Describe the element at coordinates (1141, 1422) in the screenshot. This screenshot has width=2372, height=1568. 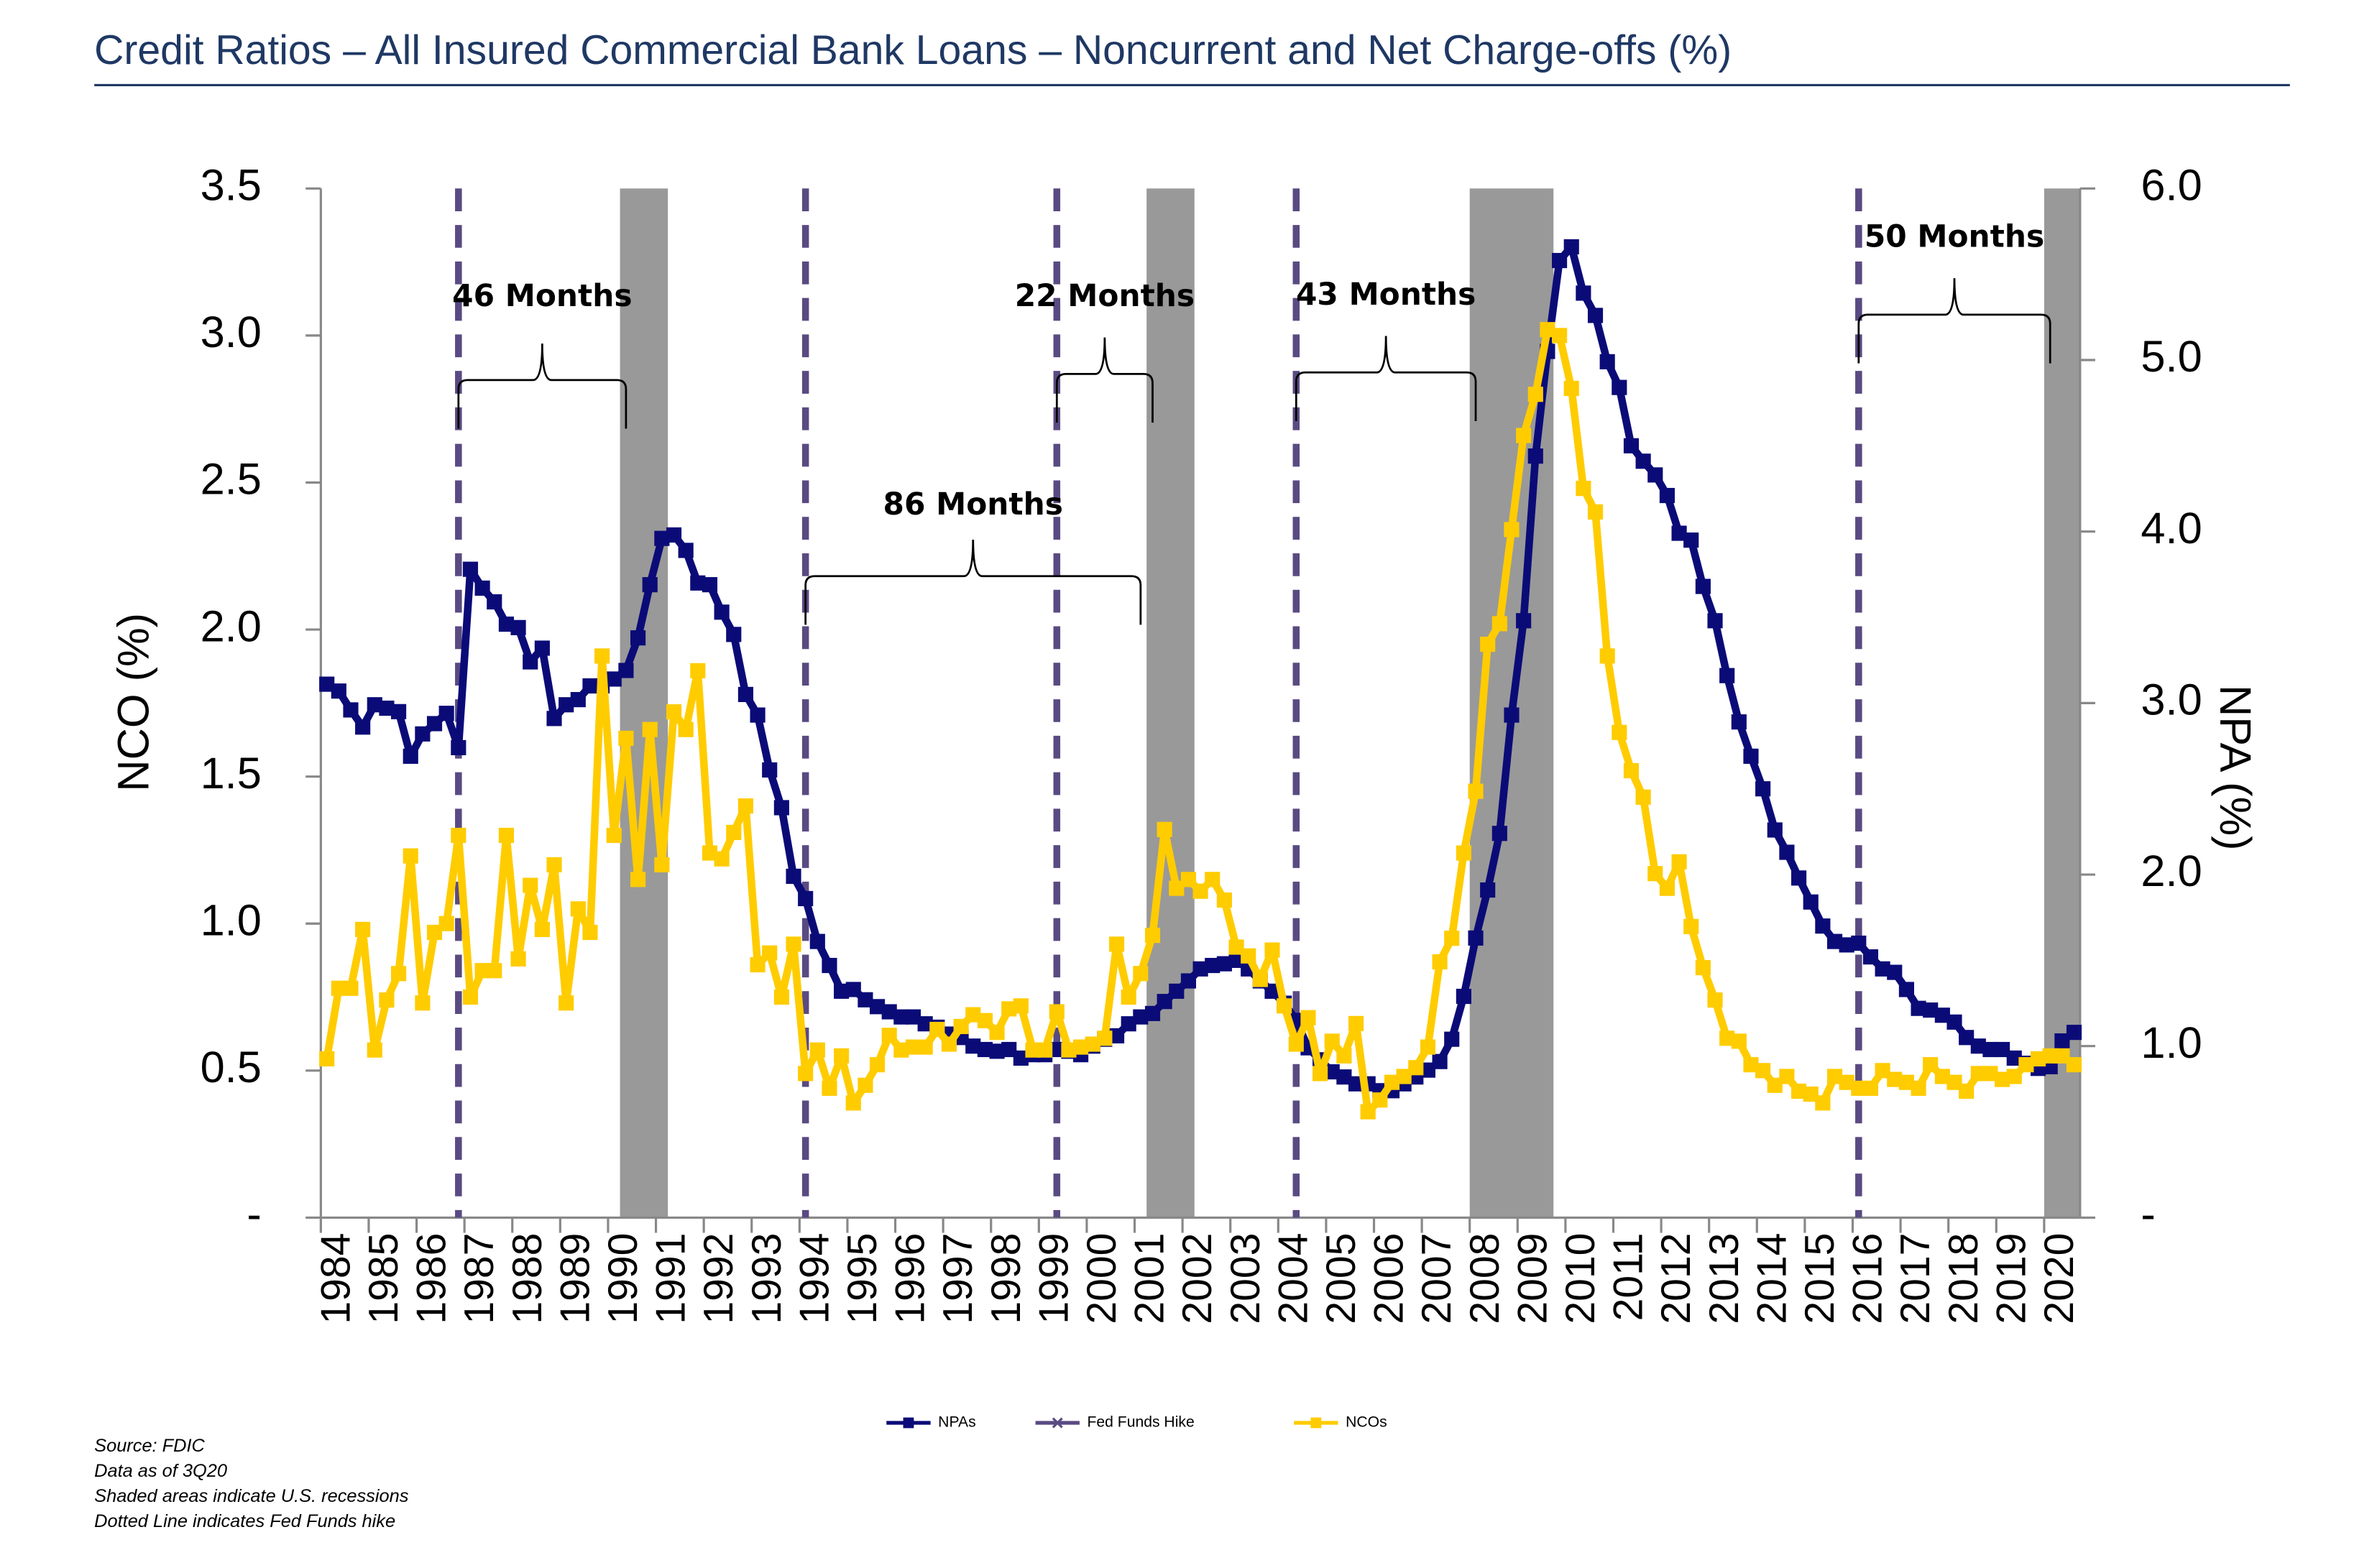
I see `legend-label: Fed Funds Hike` at that location.